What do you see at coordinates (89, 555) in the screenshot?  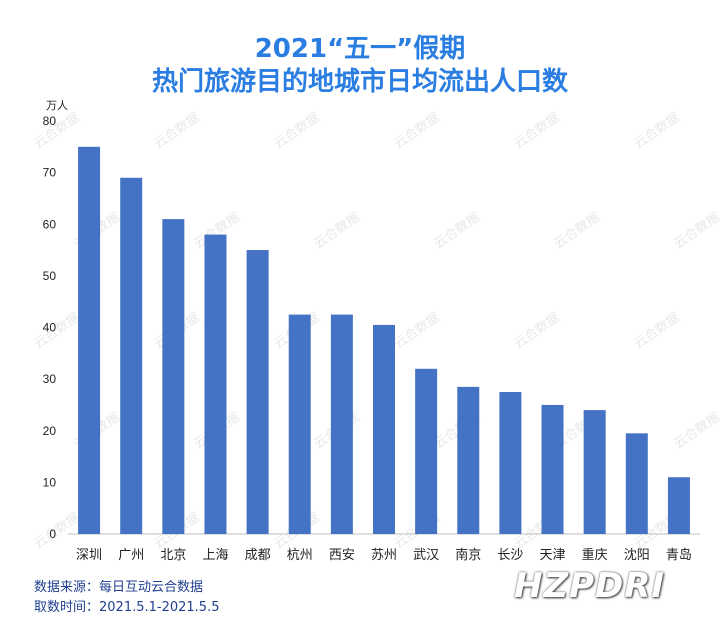 I see `x-tick-label: 深圳` at bounding box center [89, 555].